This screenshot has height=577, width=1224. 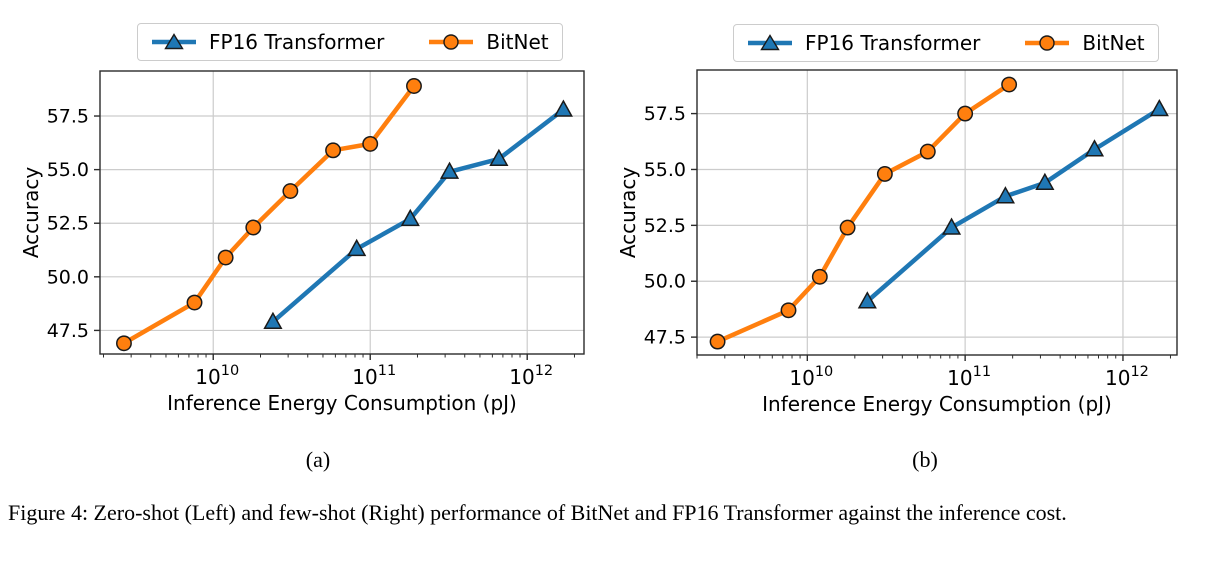 I want to click on subplot-label-b: (b), so click(x=925, y=459).